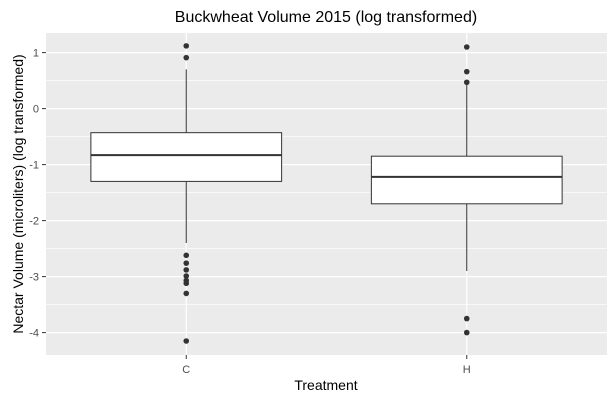  Describe the element at coordinates (186, 370) in the screenshot. I see `x-tick-label: C` at that location.